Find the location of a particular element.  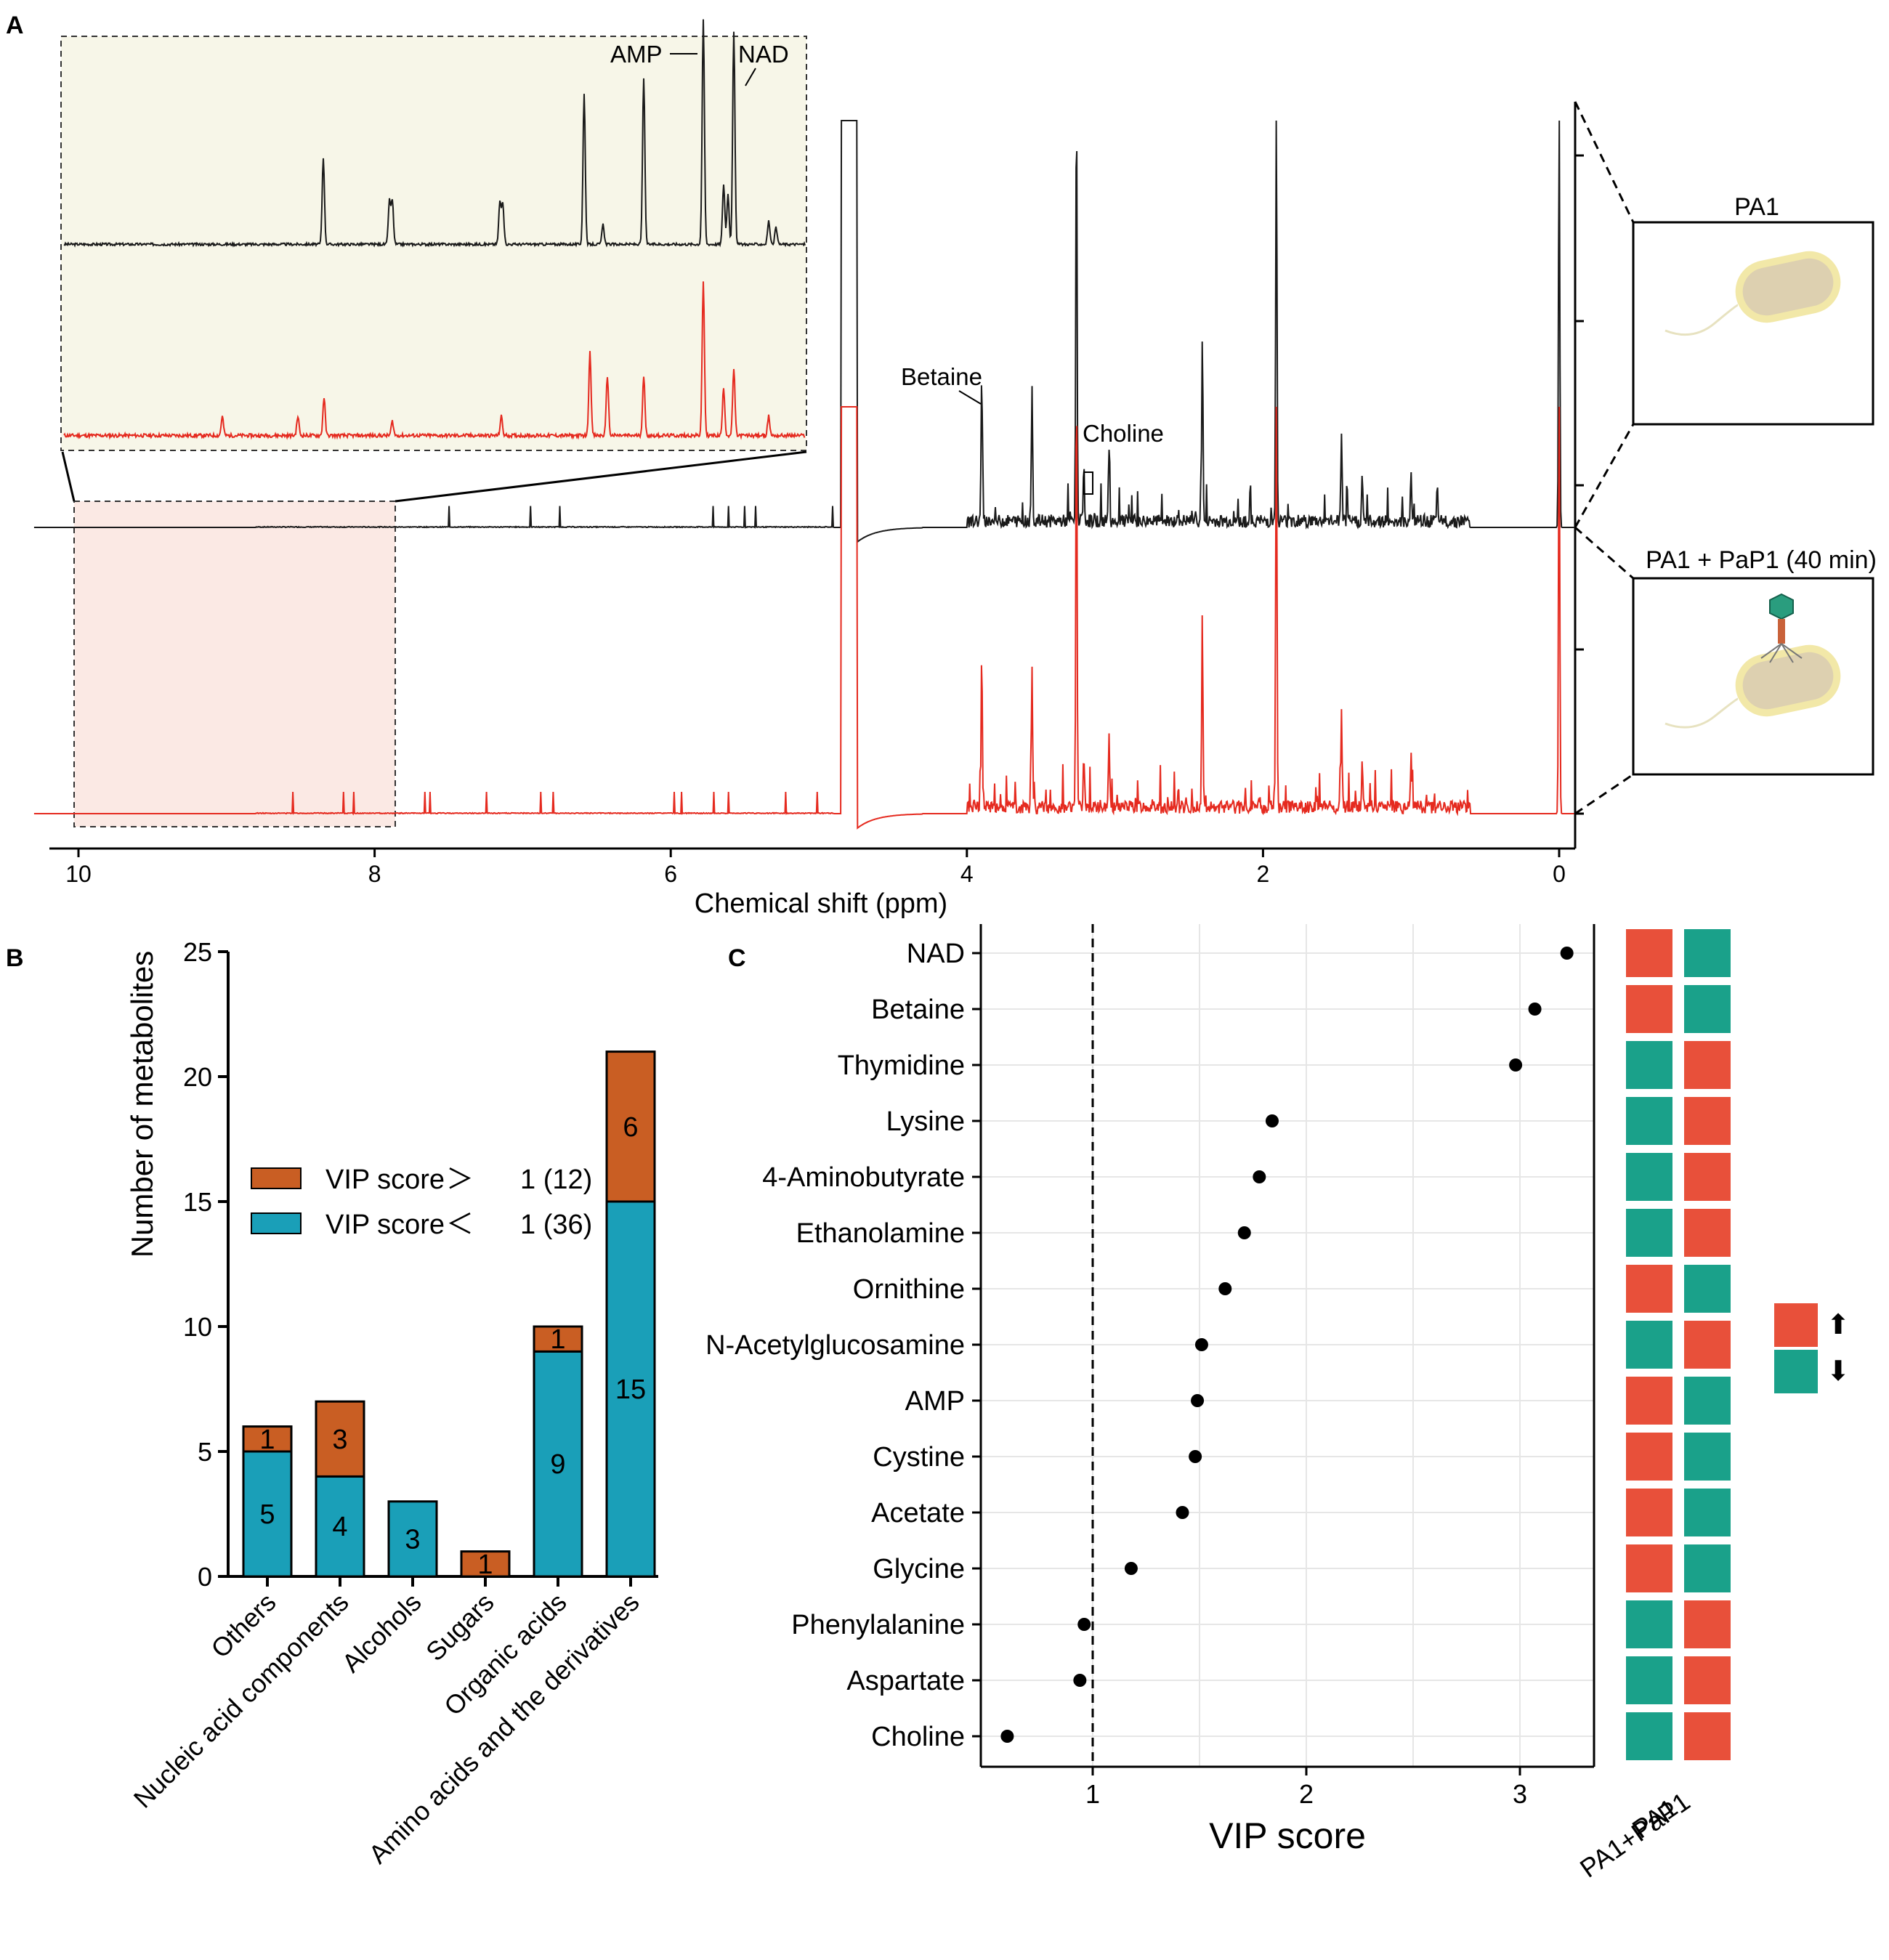

x-axis-title: Chemical shift (ppm) is located at coordinates (821, 903).